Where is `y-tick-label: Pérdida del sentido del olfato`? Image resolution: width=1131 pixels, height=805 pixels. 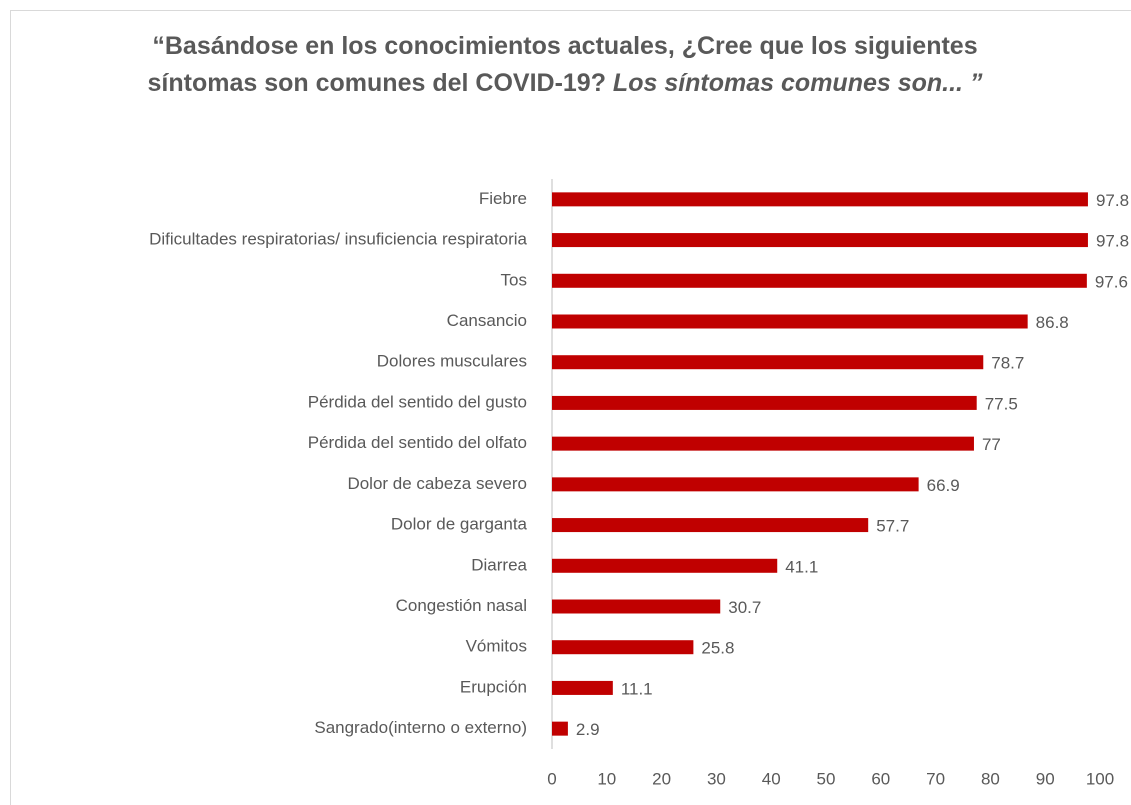
y-tick-label: Pérdida del sentido del olfato is located at coordinates (417, 442).